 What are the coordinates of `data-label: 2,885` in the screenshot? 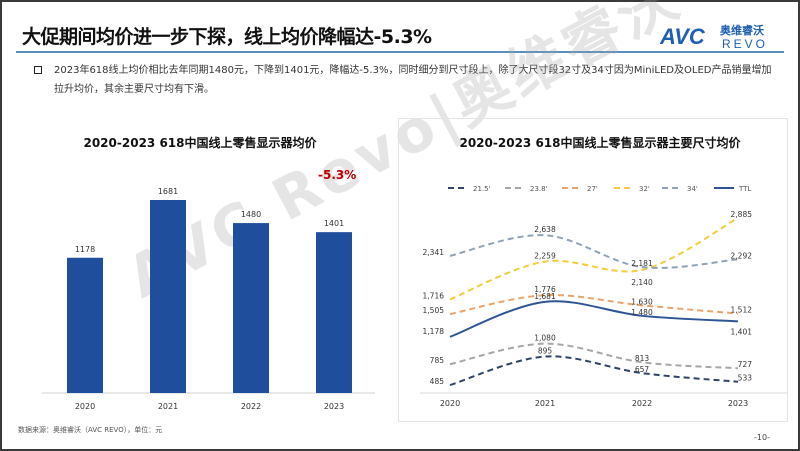 It's located at (742, 214).